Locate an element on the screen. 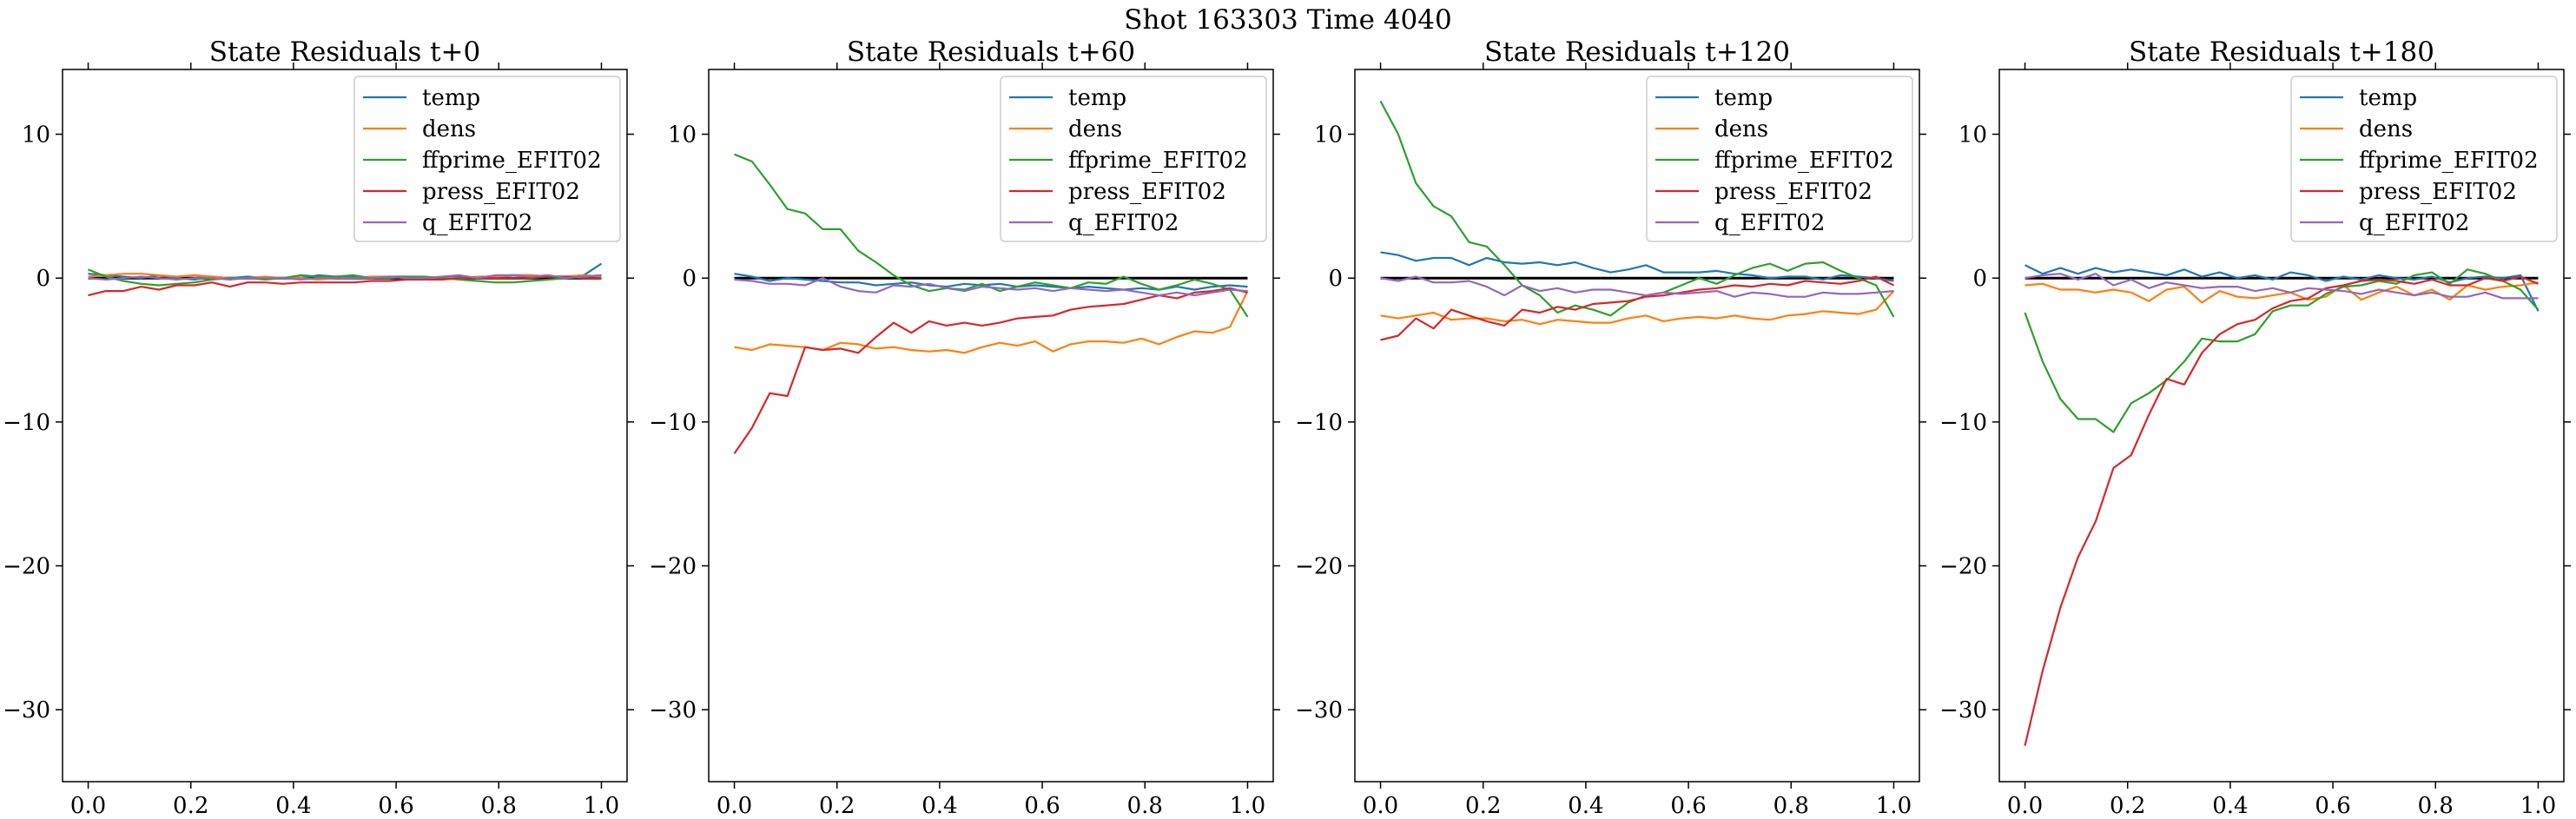 This screenshot has width=2576, height=819. figure-suptitle: Shot 163303 Time 4040 is located at coordinates (1287, 20).